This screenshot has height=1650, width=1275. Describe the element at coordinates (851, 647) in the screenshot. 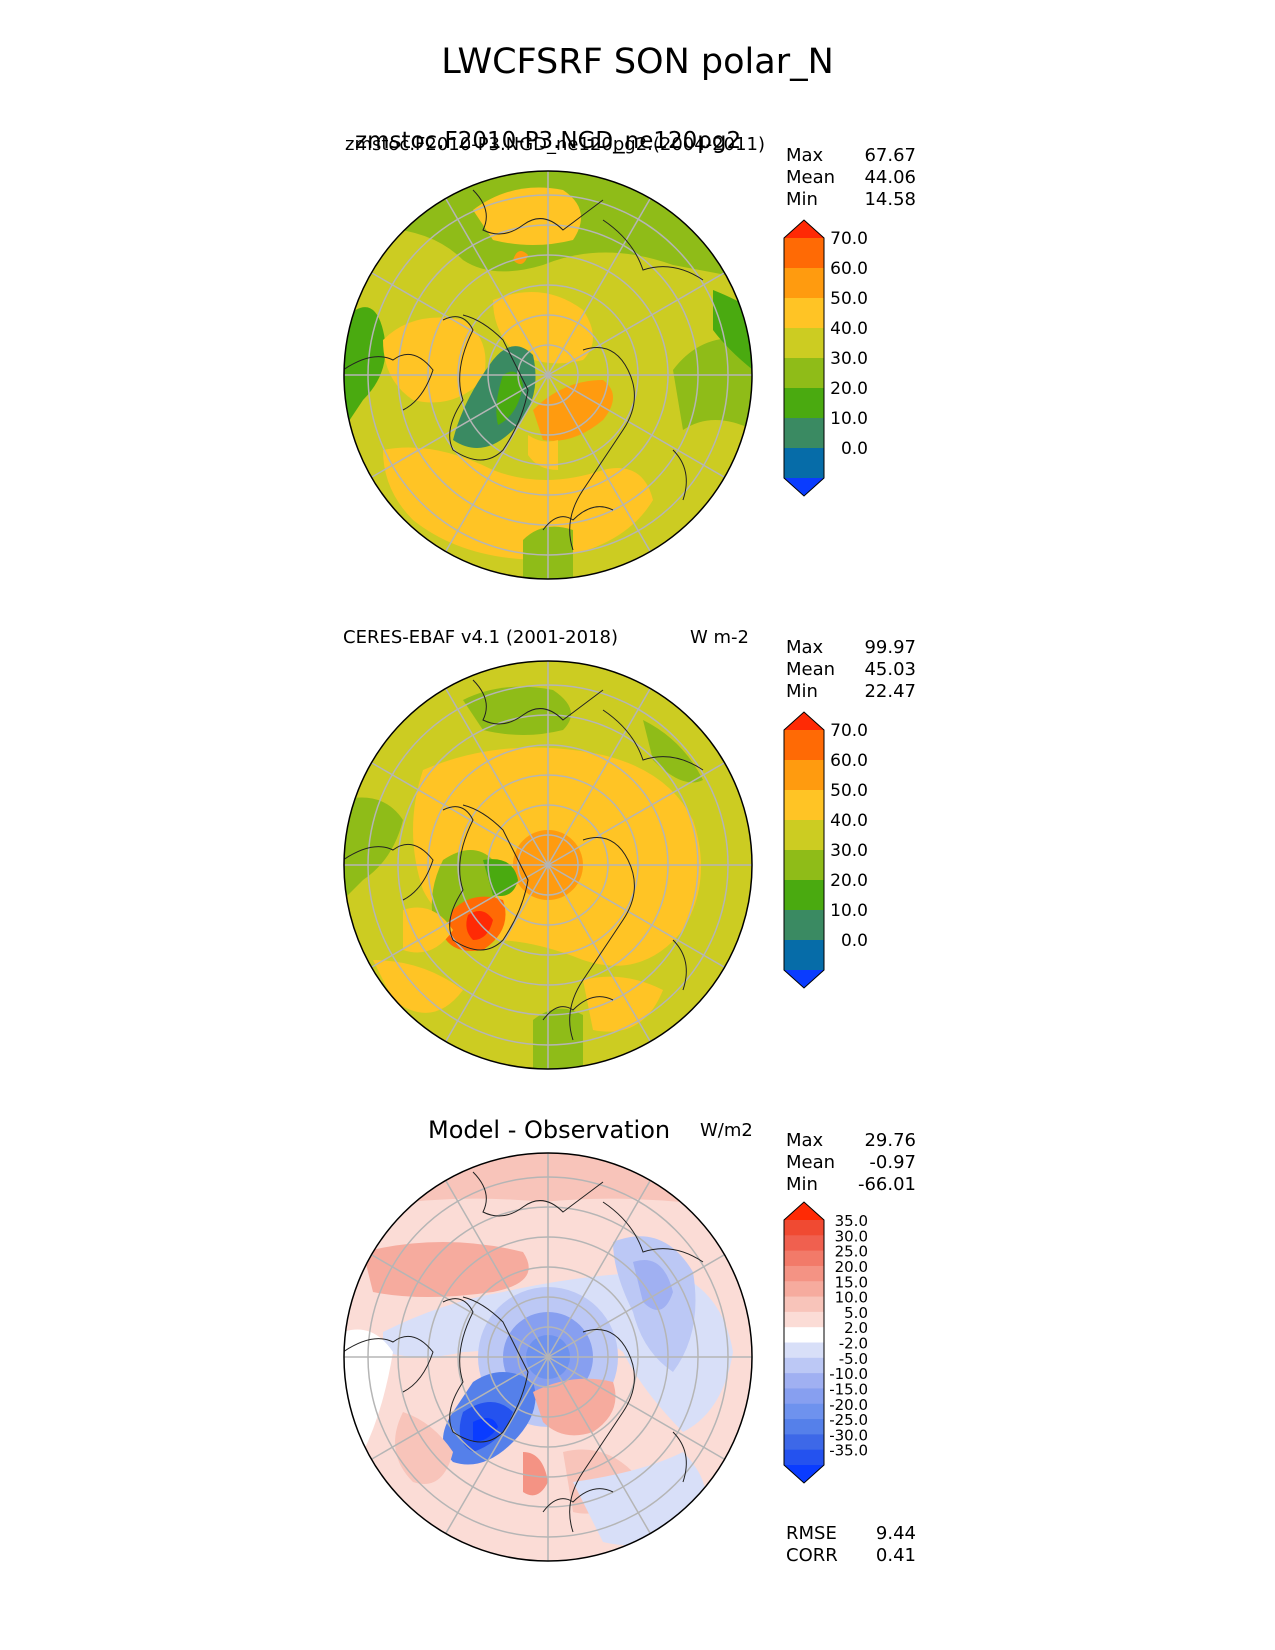

I see `panel-2-stat-max: Max 99.97` at that location.